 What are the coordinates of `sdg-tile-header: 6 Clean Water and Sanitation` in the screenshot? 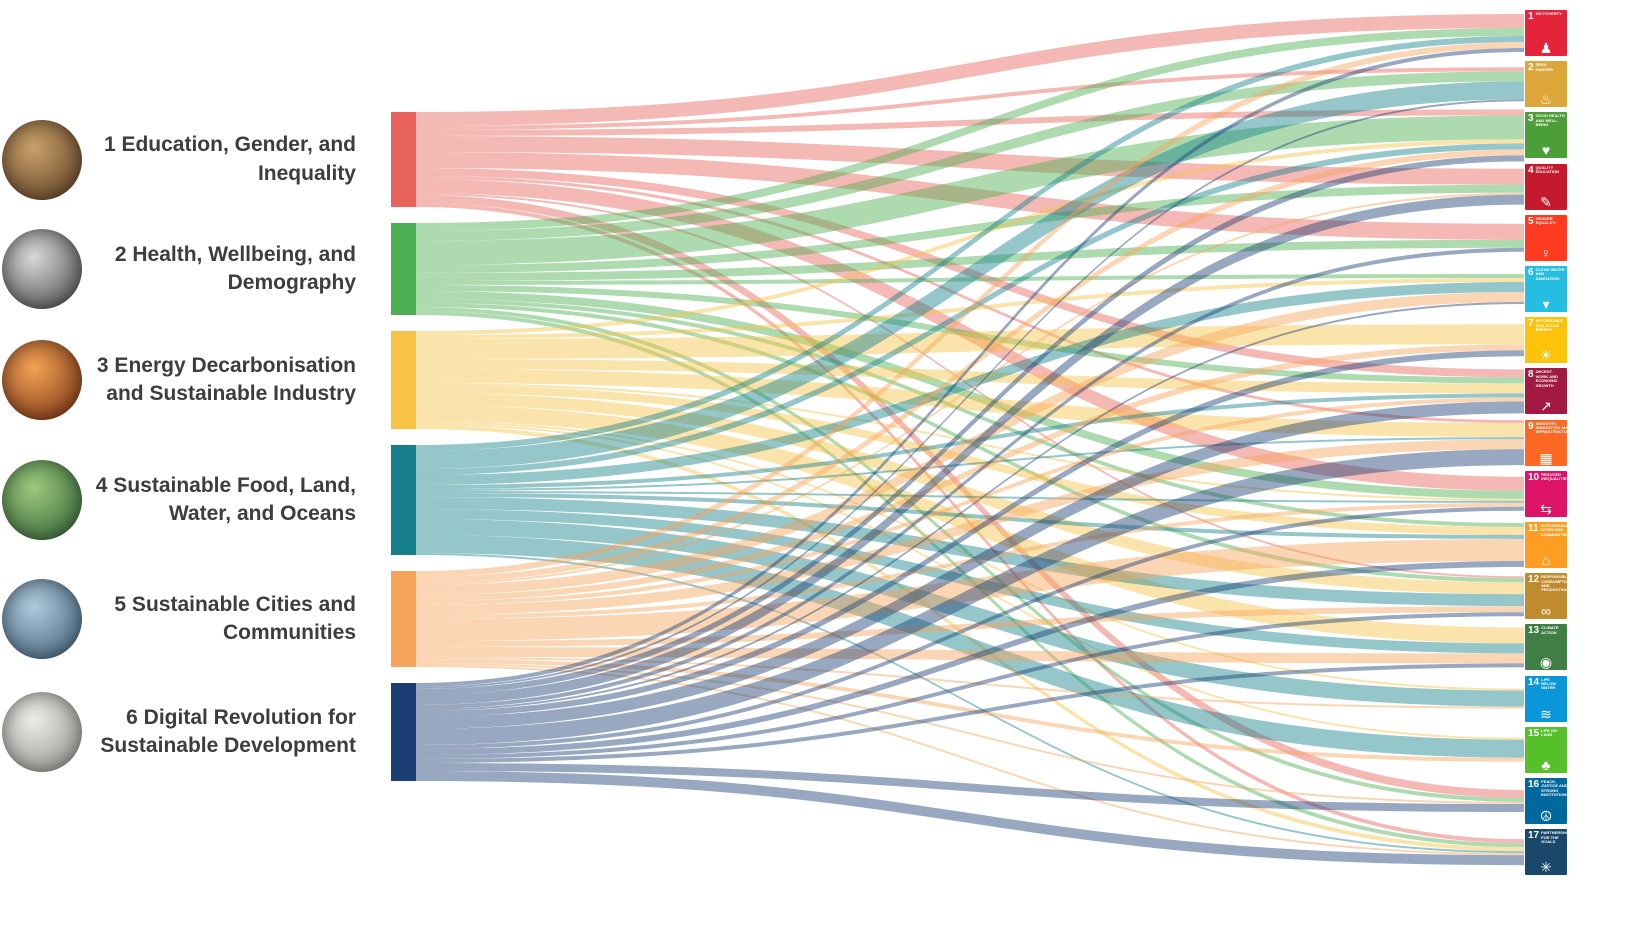 It's located at (1546, 273).